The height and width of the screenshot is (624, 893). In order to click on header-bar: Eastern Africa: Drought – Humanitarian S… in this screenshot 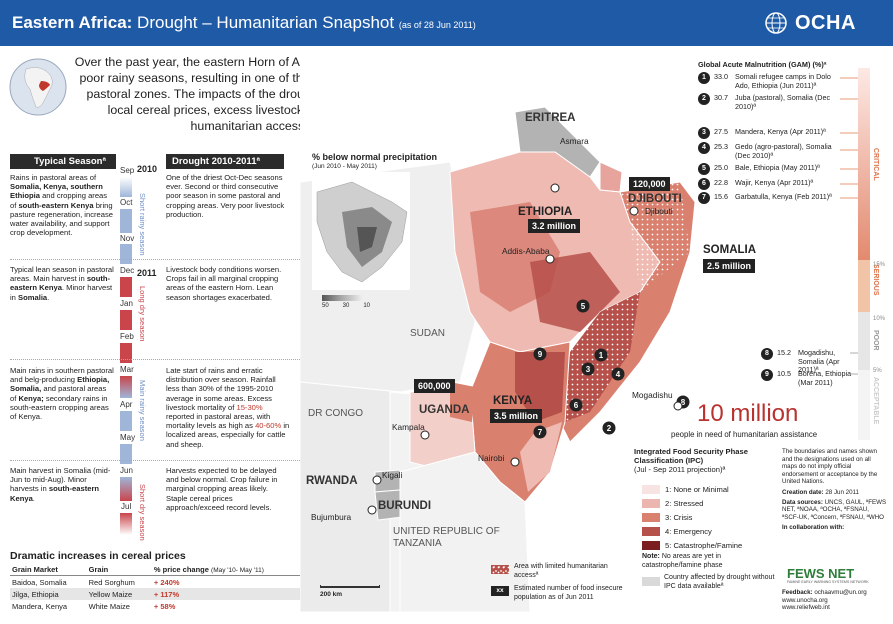, I will do `click(446, 23)`.